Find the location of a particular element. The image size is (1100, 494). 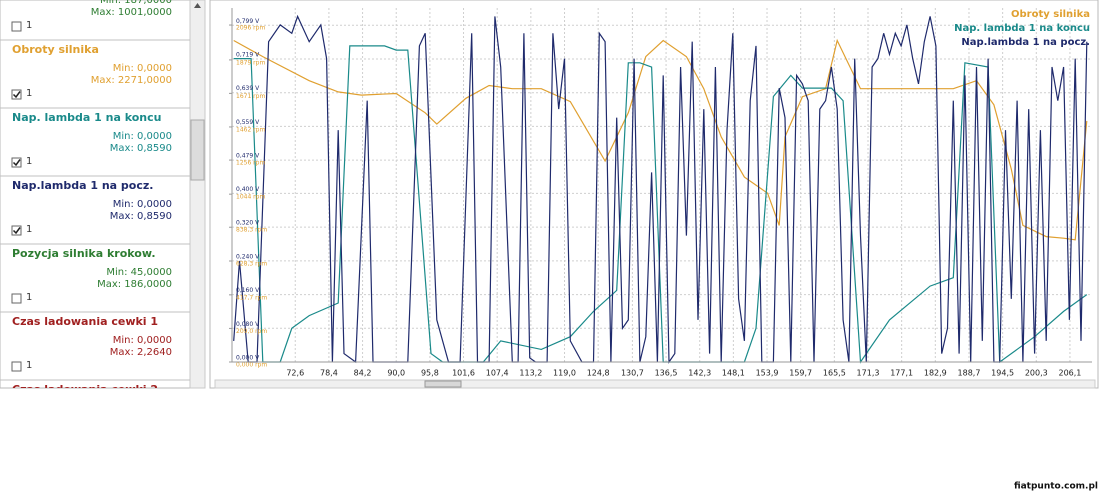

y-tick-label: 0,000 V is located at coordinates (248, 358).